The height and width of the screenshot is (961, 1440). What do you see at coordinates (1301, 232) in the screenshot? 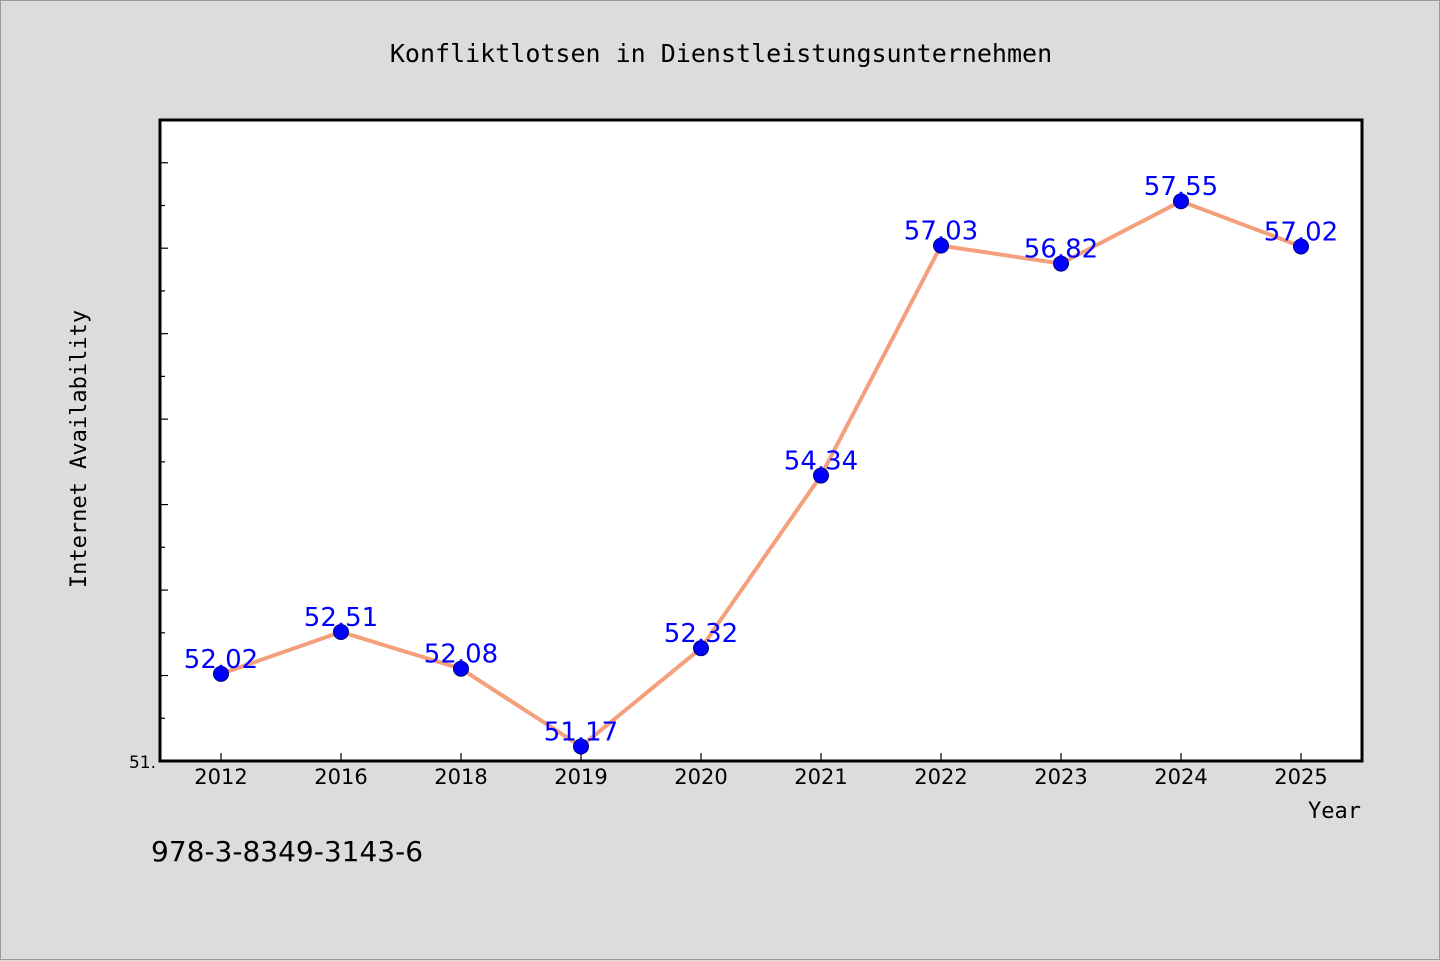
I see `data-label: 57.02` at bounding box center [1301, 232].